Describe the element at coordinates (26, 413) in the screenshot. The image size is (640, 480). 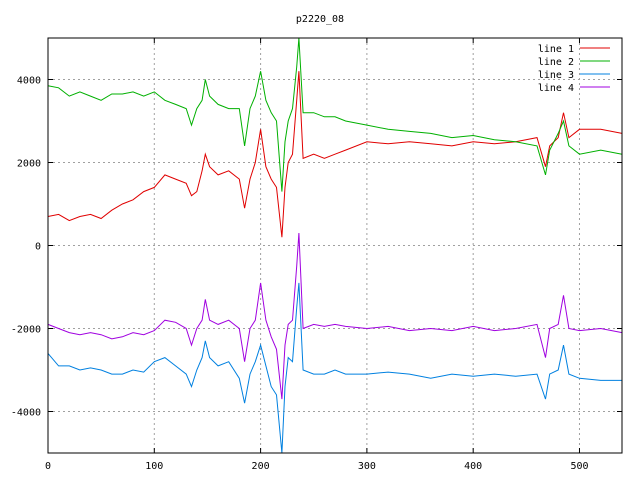
I see `y-tick-label: -4000` at that location.